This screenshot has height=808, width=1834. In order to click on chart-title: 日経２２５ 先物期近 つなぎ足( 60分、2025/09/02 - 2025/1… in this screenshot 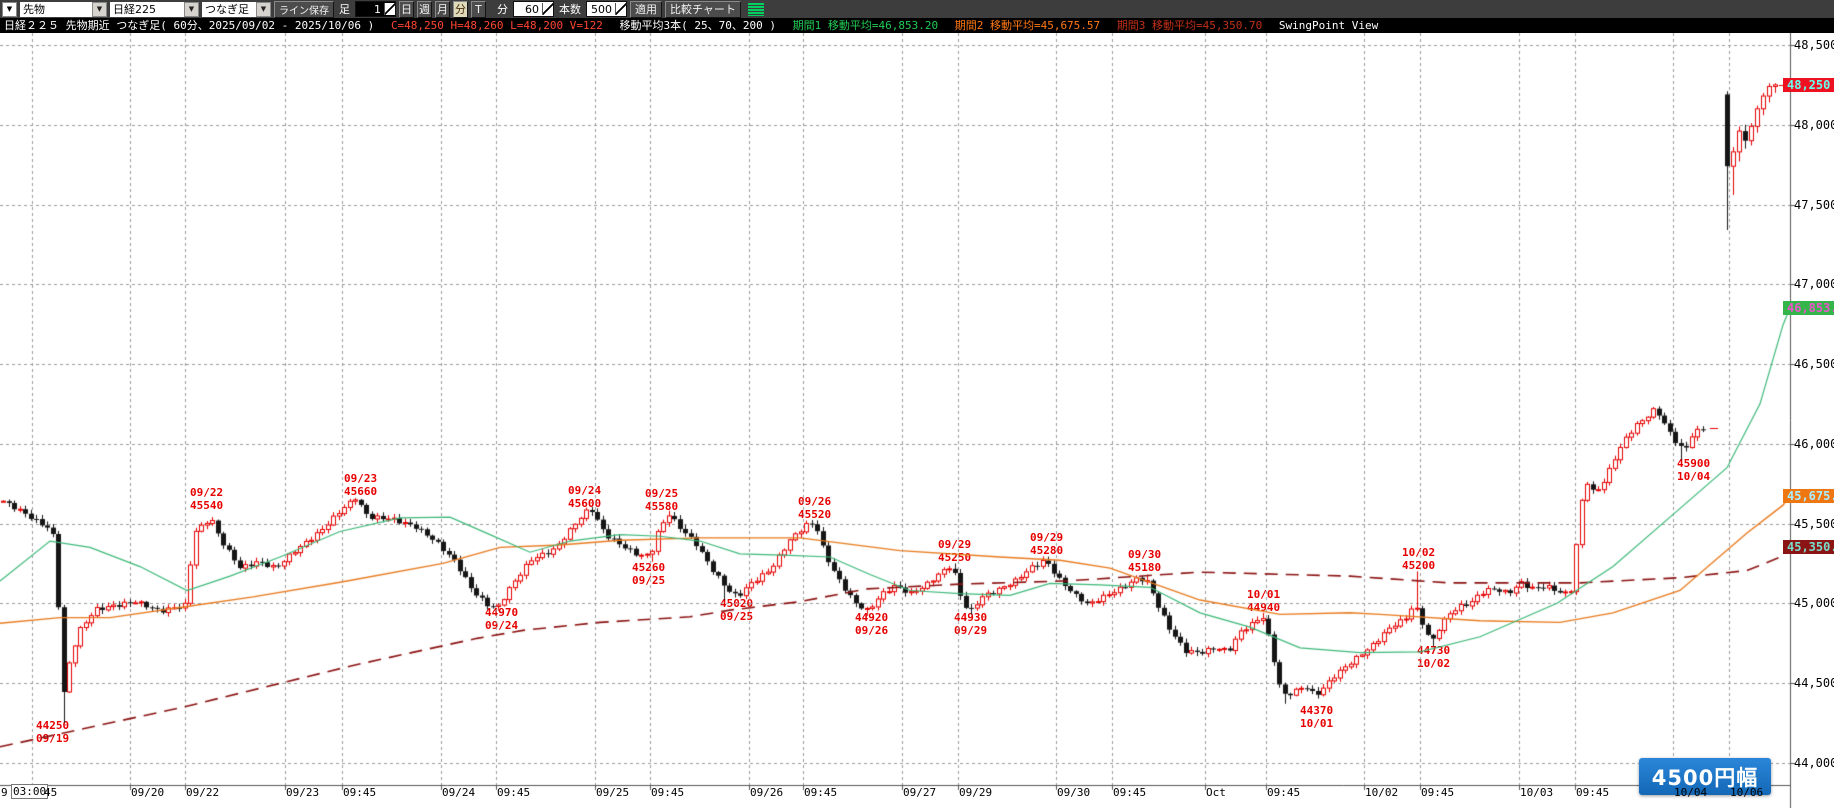, I will do `click(189, 25)`.